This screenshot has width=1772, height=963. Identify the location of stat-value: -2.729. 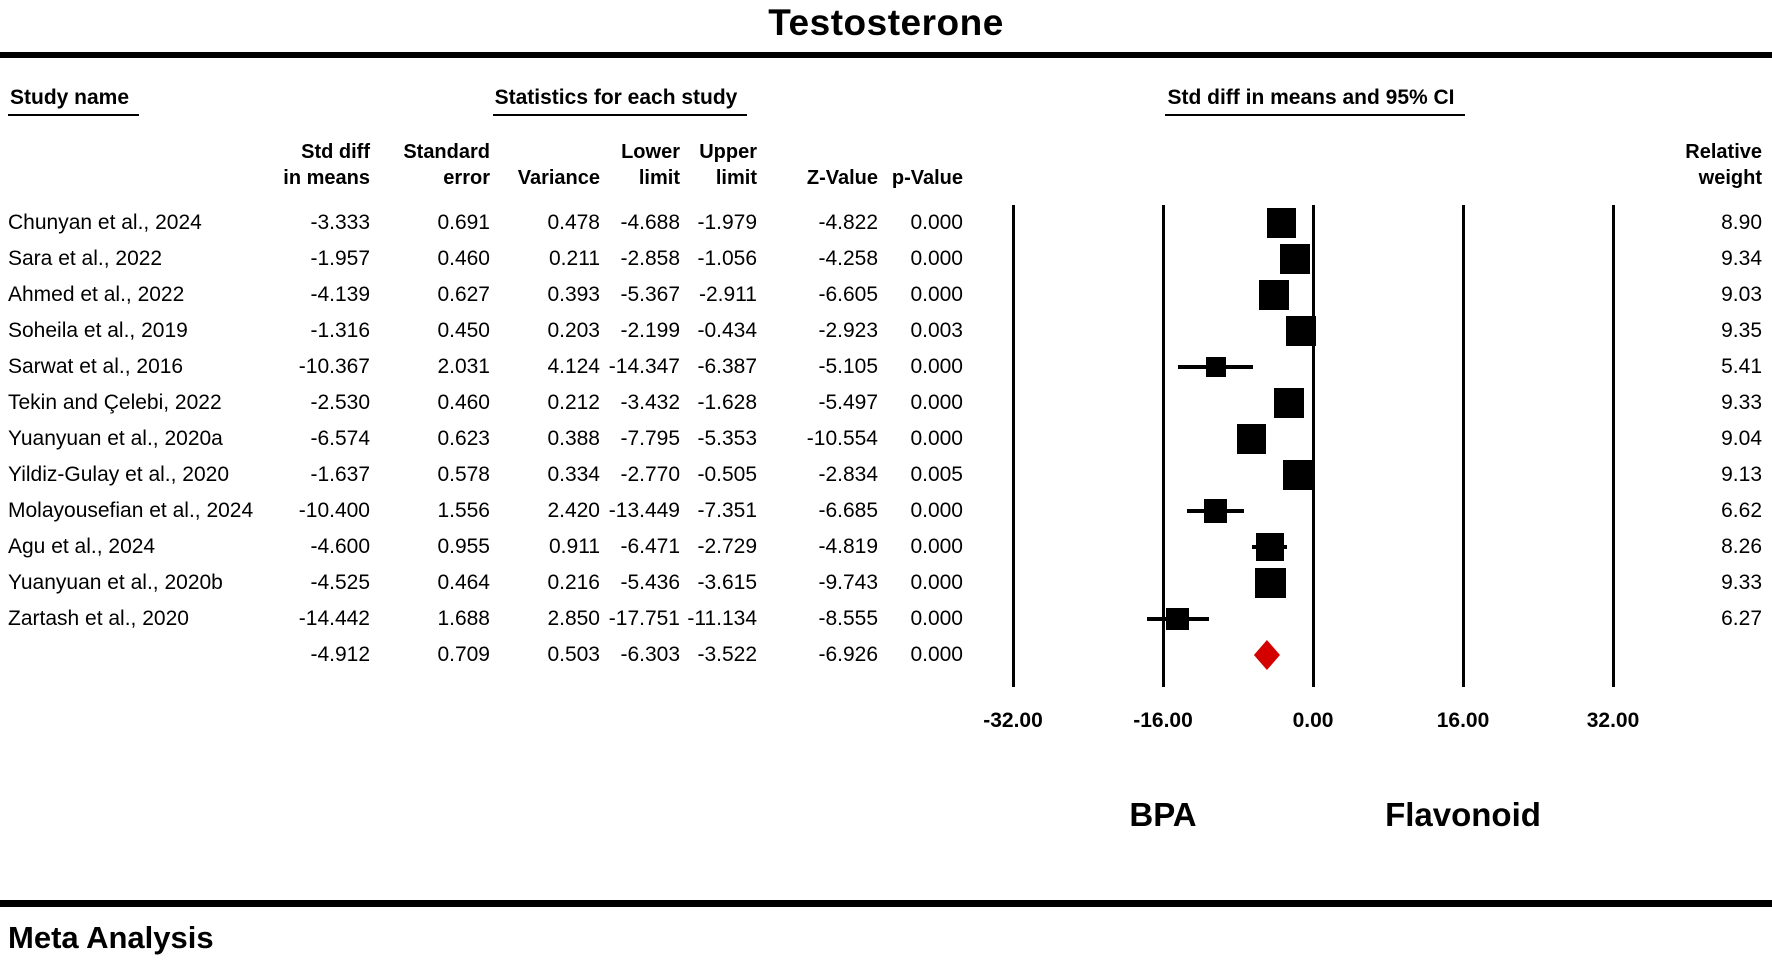
(727, 546).